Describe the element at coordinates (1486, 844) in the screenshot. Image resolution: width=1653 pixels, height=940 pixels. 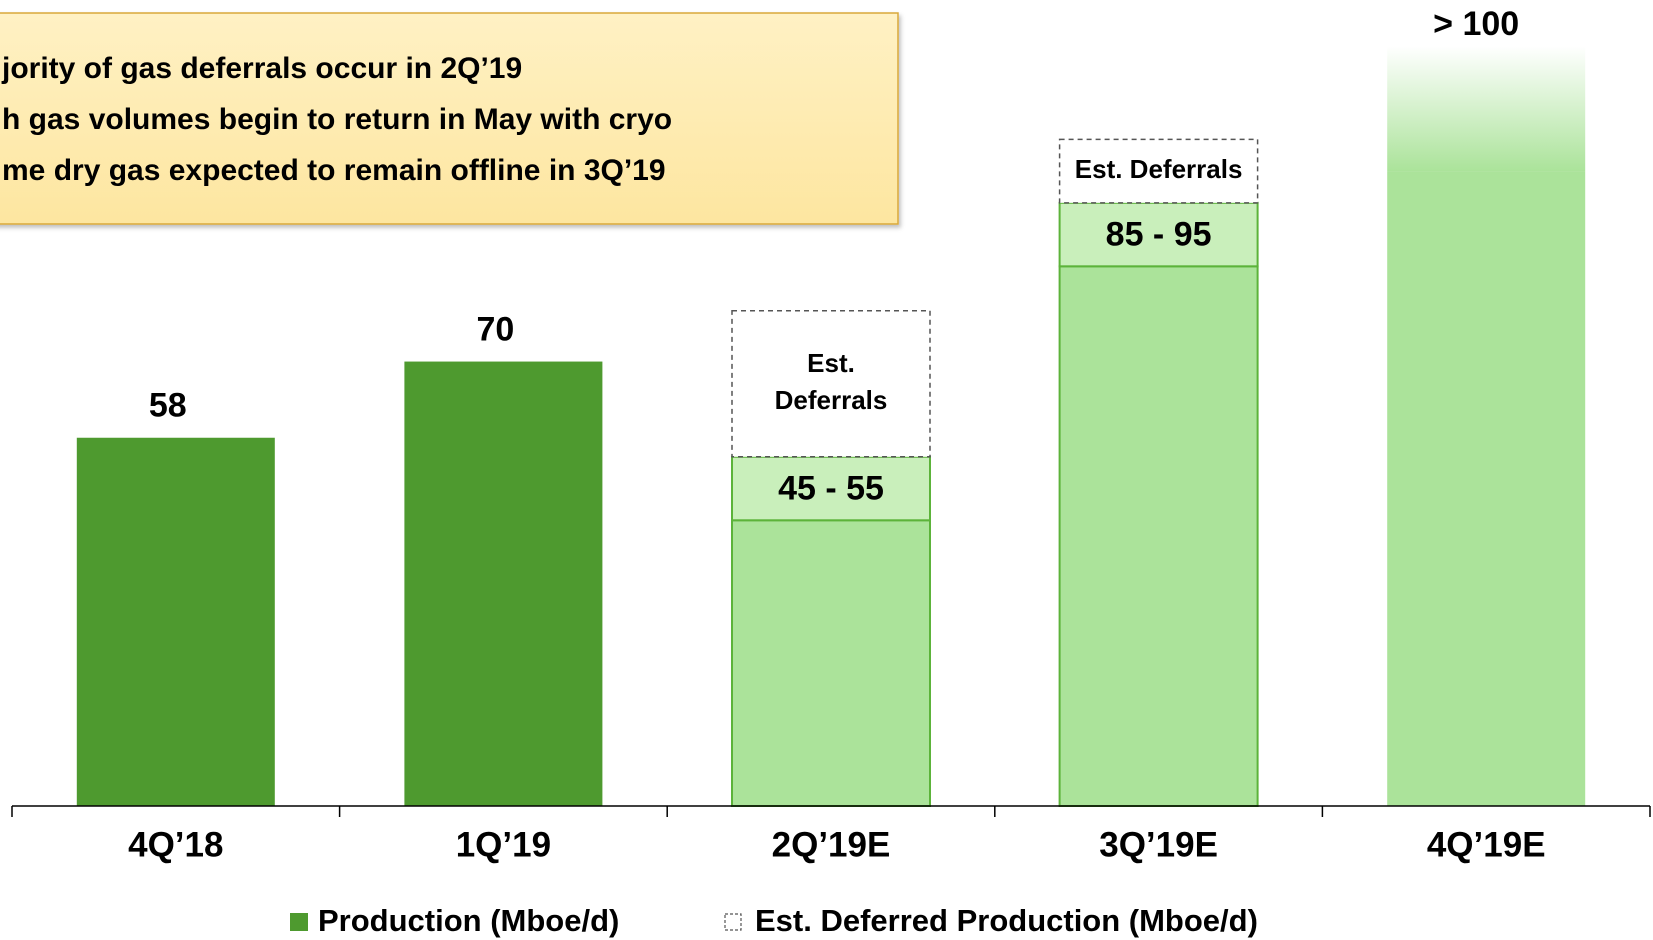
I see `x-tick-label: 4Q’19E` at that location.